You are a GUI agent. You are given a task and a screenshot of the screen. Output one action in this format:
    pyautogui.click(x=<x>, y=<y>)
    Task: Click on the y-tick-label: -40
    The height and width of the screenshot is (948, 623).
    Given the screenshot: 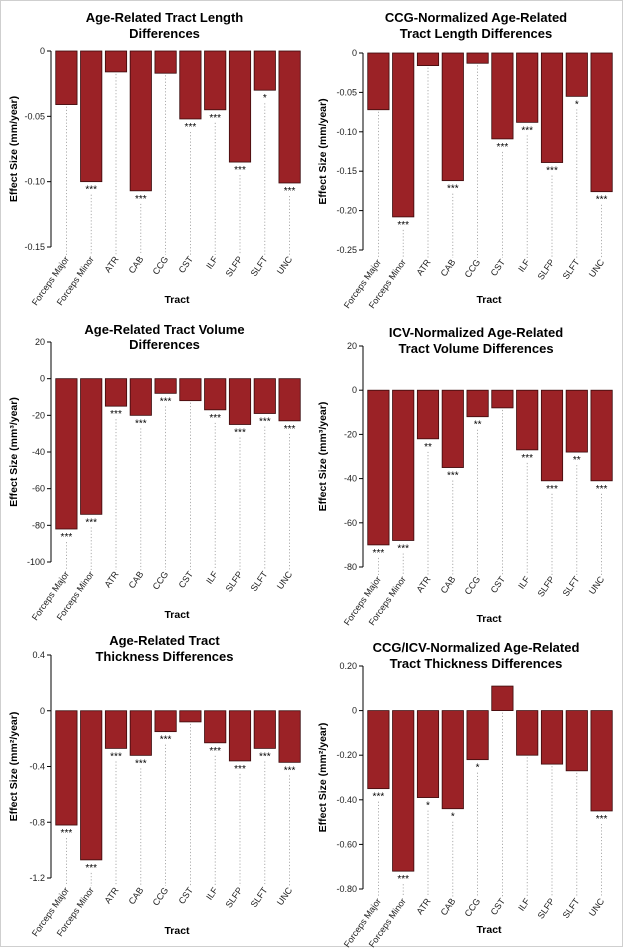 What is the action you would take?
    pyautogui.click(x=350, y=479)
    